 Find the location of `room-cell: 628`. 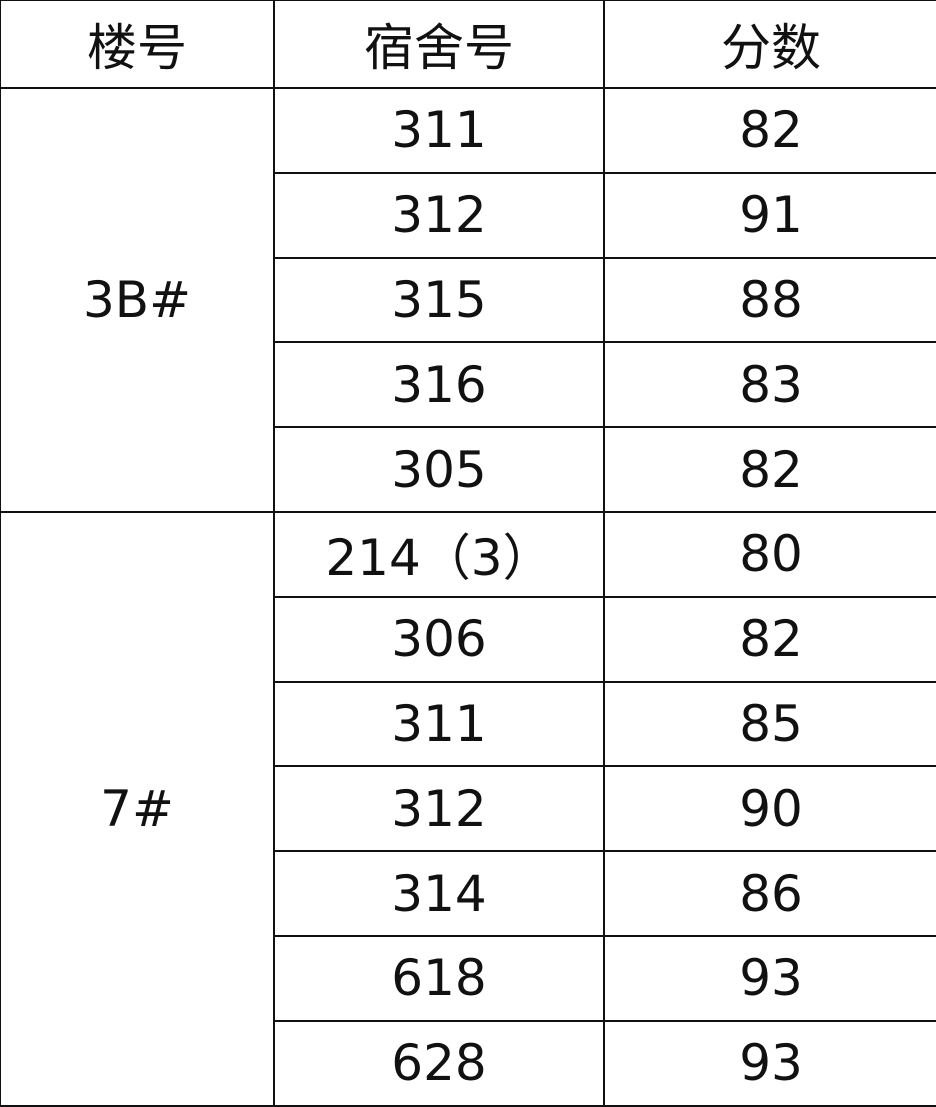

room-cell: 628 is located at coordinates (439, 1063).